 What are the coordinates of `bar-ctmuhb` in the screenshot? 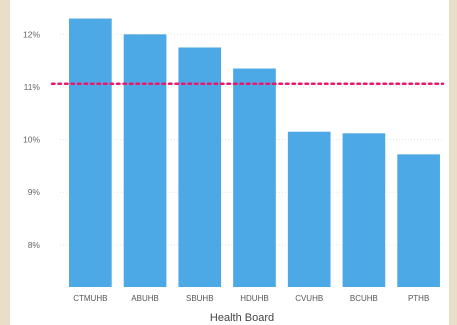 It's located at (90, 153).